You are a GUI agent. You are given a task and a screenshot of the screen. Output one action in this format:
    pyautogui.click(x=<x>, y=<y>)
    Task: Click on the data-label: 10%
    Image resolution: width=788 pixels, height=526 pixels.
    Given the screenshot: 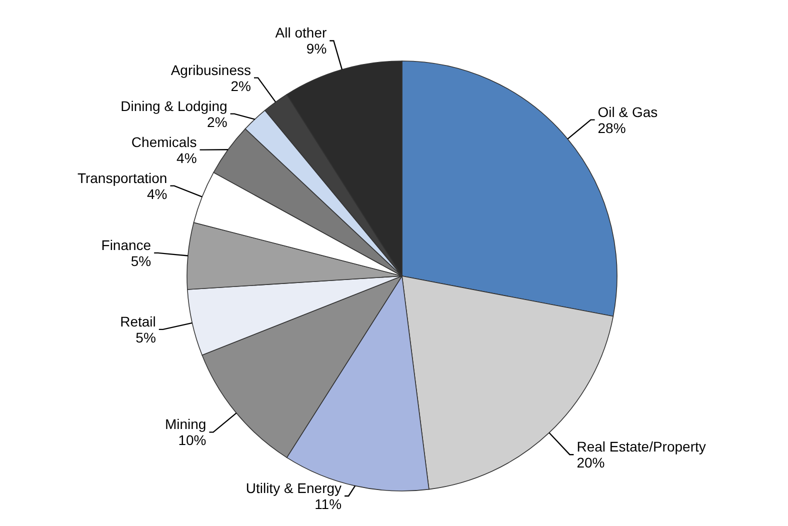 What is the action you would take?
    pyautogui.click(x=192, y=440)
    